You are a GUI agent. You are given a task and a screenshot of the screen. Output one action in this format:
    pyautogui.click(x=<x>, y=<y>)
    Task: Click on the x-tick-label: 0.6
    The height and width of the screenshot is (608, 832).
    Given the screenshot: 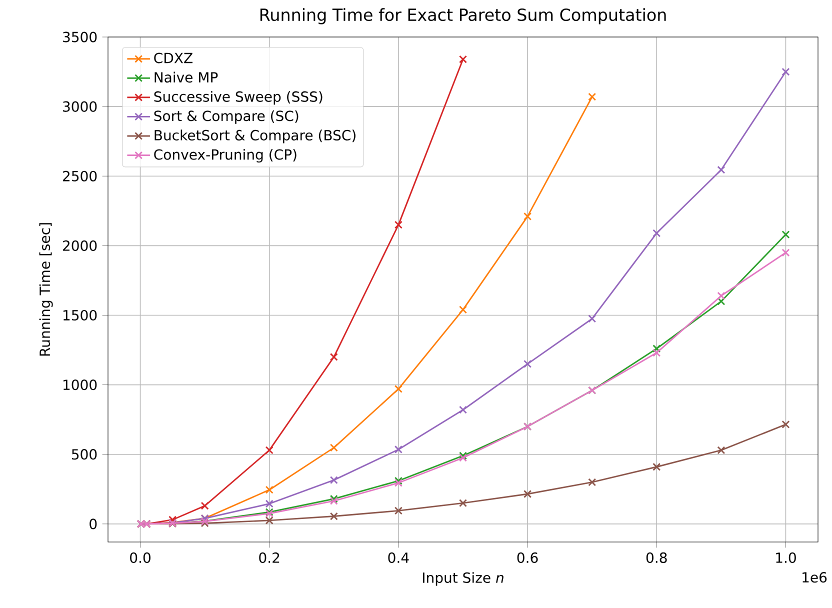 What is the action you would take?
    pyautogui.click(x=527, y=557)
    